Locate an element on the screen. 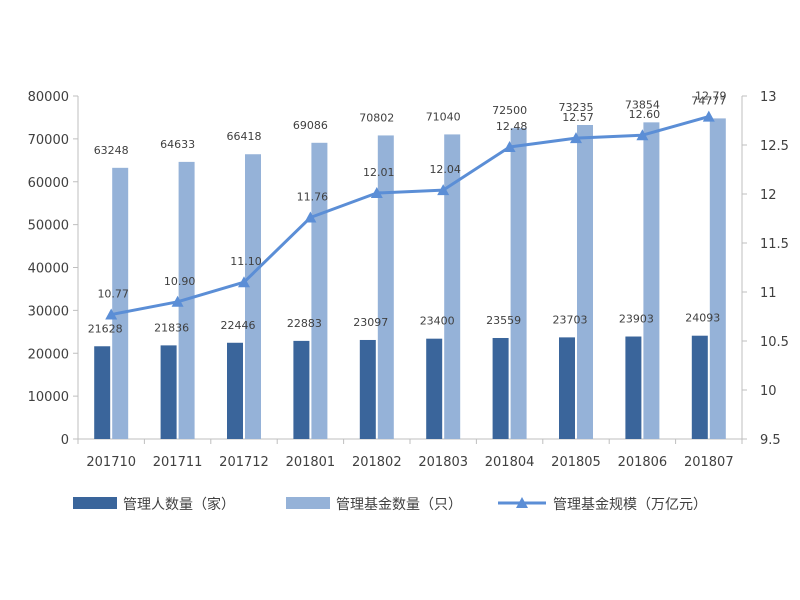 This screenshot has width=800, height=600. data-label-funds: 71040 is located at coordinates (443, 116).